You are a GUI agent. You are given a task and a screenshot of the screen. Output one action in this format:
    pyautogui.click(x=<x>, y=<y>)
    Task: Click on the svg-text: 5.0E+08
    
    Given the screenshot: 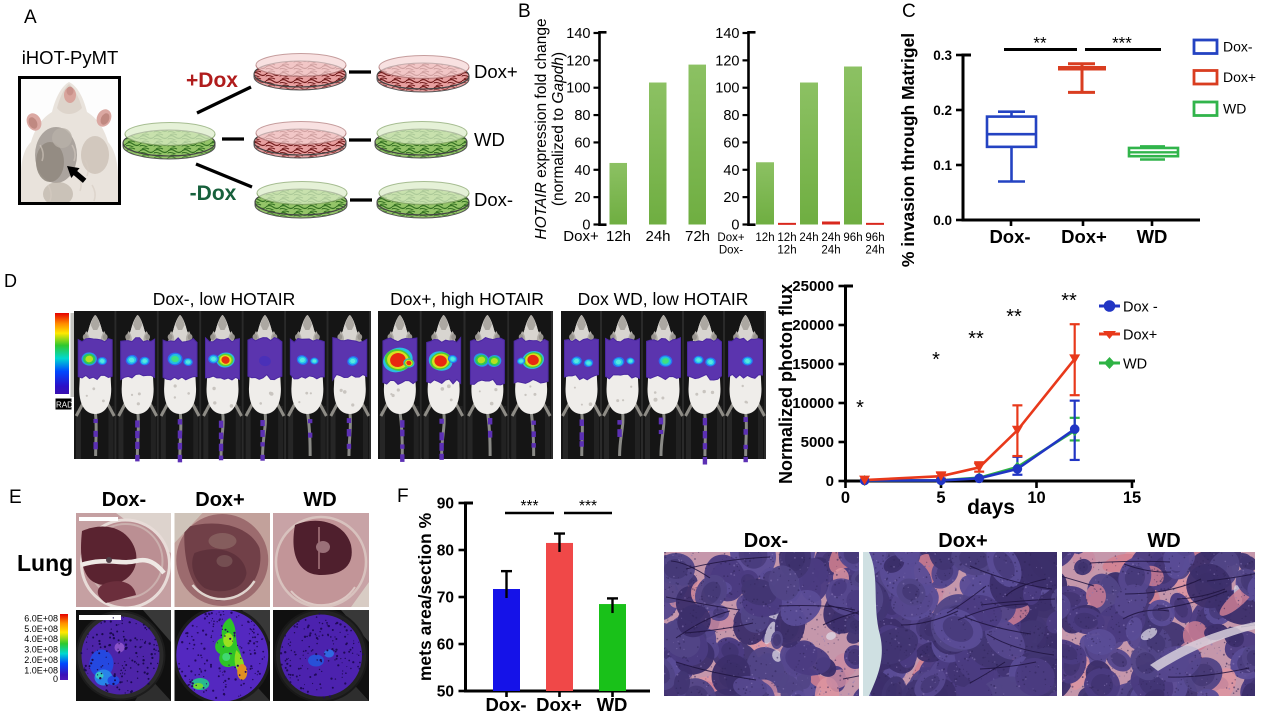 What is the action you would take?
    pyautogui.click(x=41, y=629)
    